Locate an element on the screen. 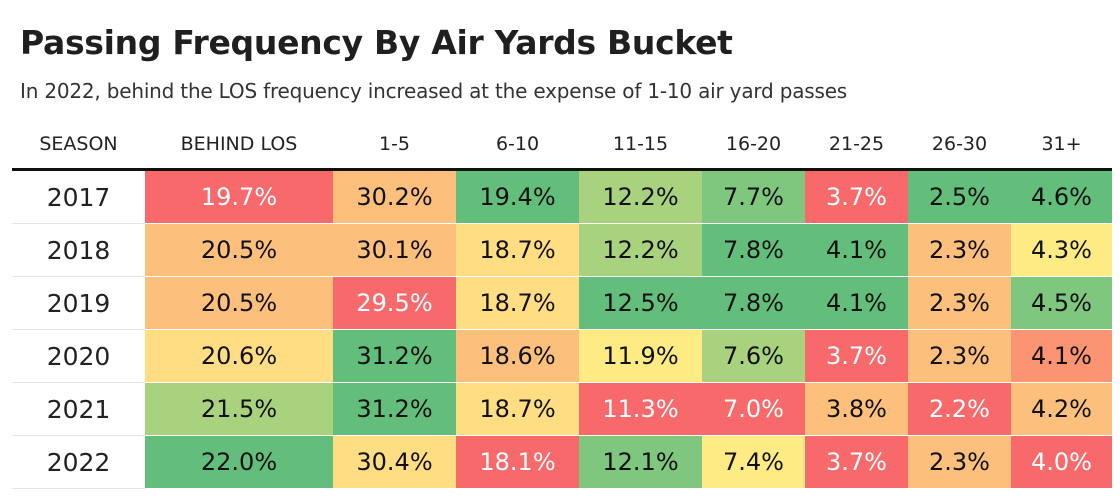 The height and width of the screenshot is (496, 1120). value-cell: 7.0% is located at coordinates (753, 409).